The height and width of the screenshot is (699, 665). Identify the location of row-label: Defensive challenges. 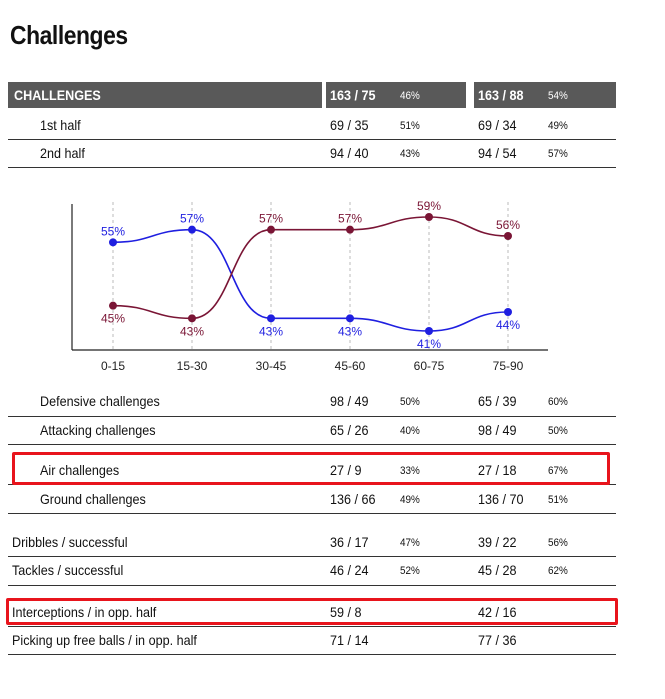
(100, 401).